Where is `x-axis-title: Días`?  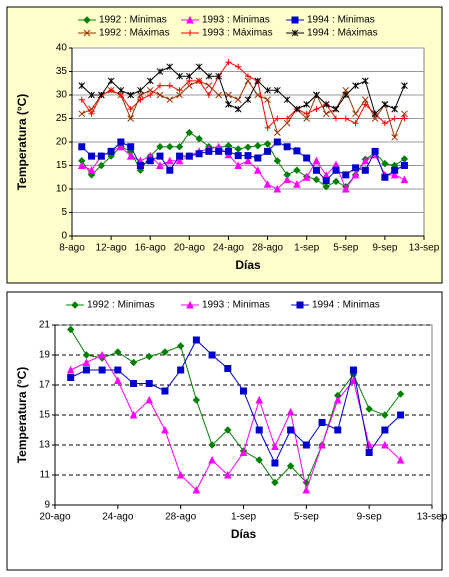 x-axis-title: Días is located at coordinates (244, 534).